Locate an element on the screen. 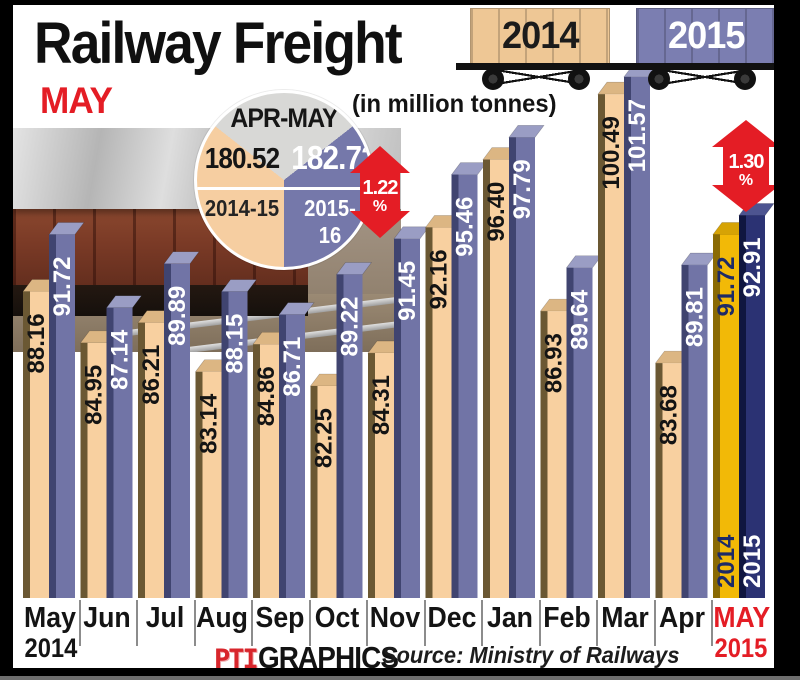 The image size is (800, 680). bar-value-label: 97.79 is located at coordinates (522, 189).